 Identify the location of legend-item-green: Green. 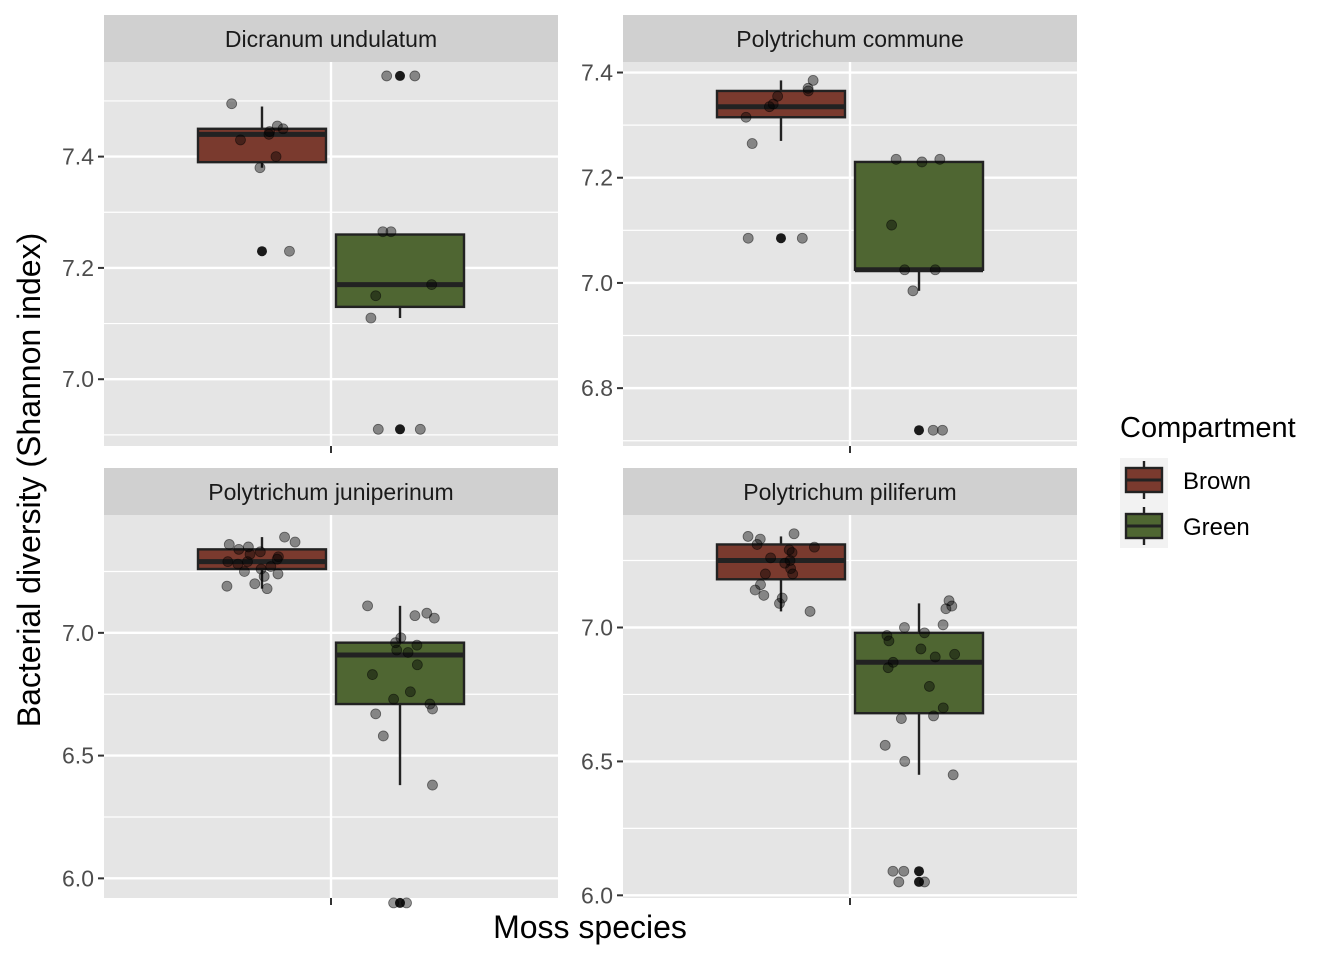
(1187, 526).